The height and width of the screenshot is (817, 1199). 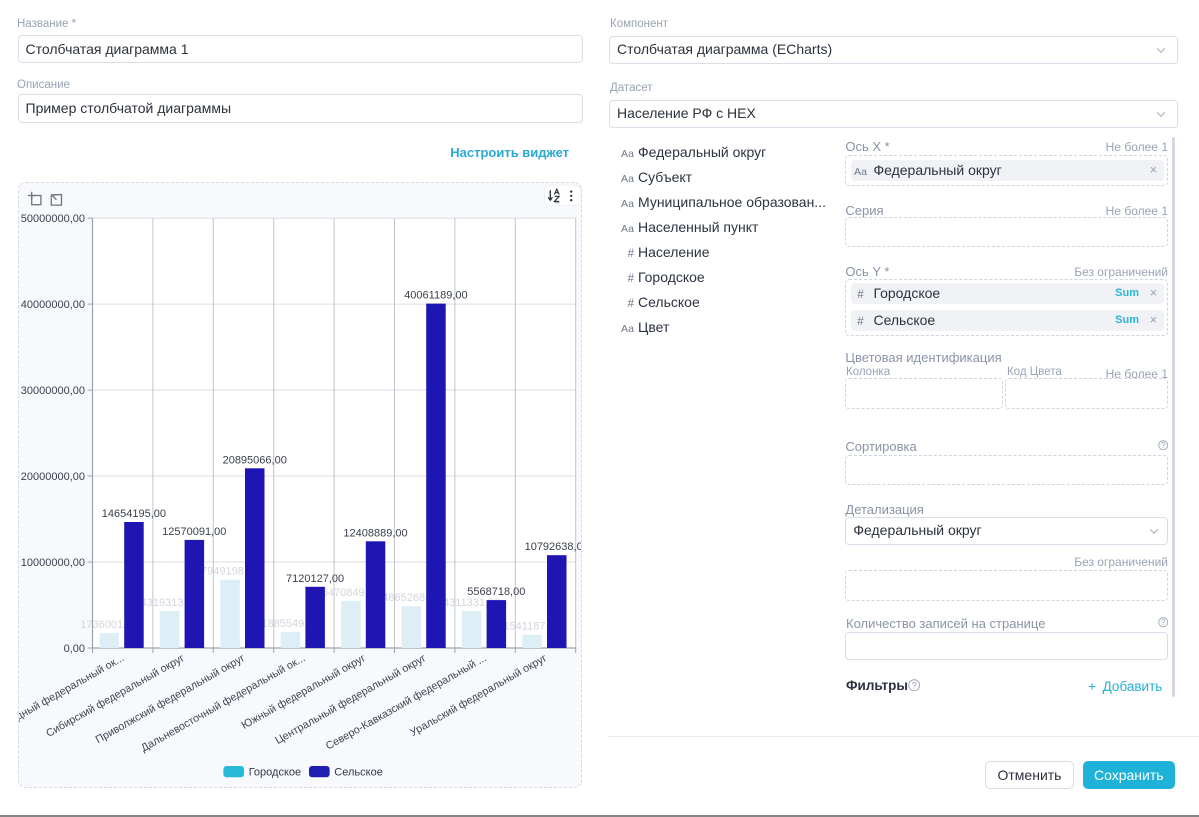 I want to click on svg-text: 1885549,00, so click(x=290, y=623).